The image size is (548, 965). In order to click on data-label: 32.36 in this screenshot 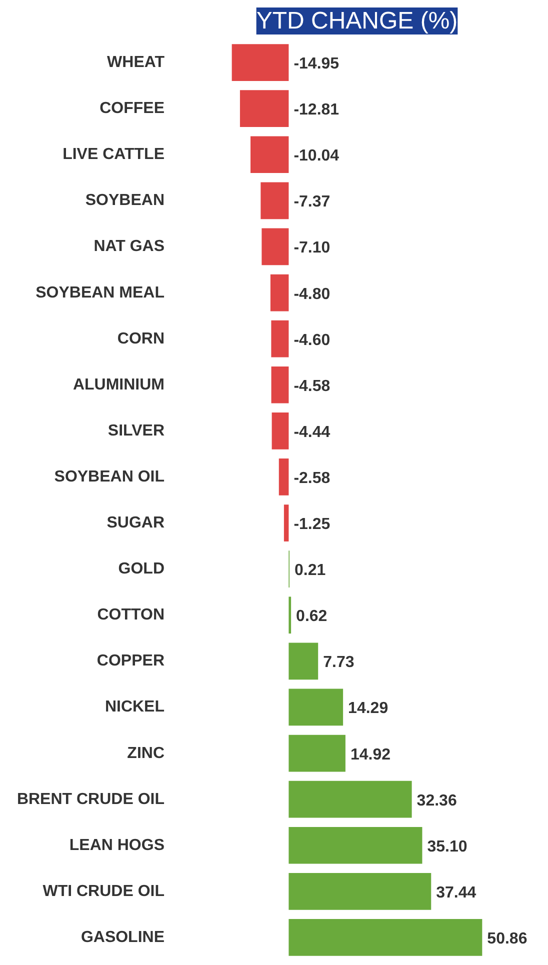, I will do `click(436, 801)`.